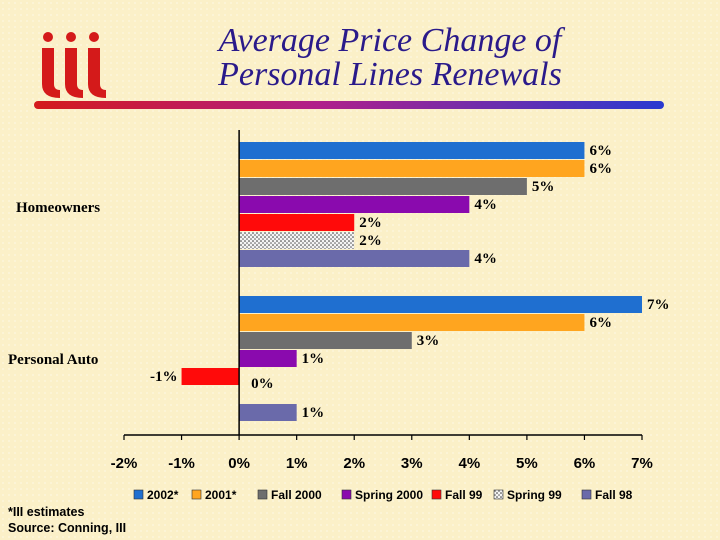  What do you see at coordinates (534, 495) in the screenshot?
I see `legend-label: Spring 99` at bounding box center [534, 495].